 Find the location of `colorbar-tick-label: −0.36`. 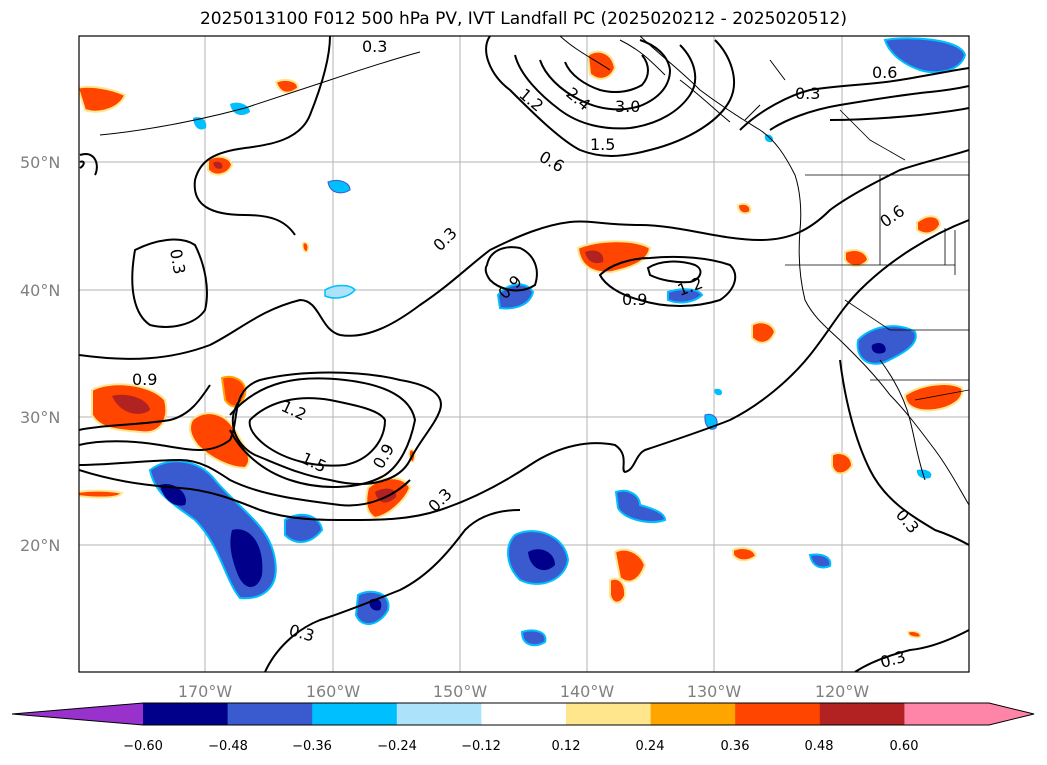

colorbar-tick-label: −0.36 is located at coordinates (312, 746).